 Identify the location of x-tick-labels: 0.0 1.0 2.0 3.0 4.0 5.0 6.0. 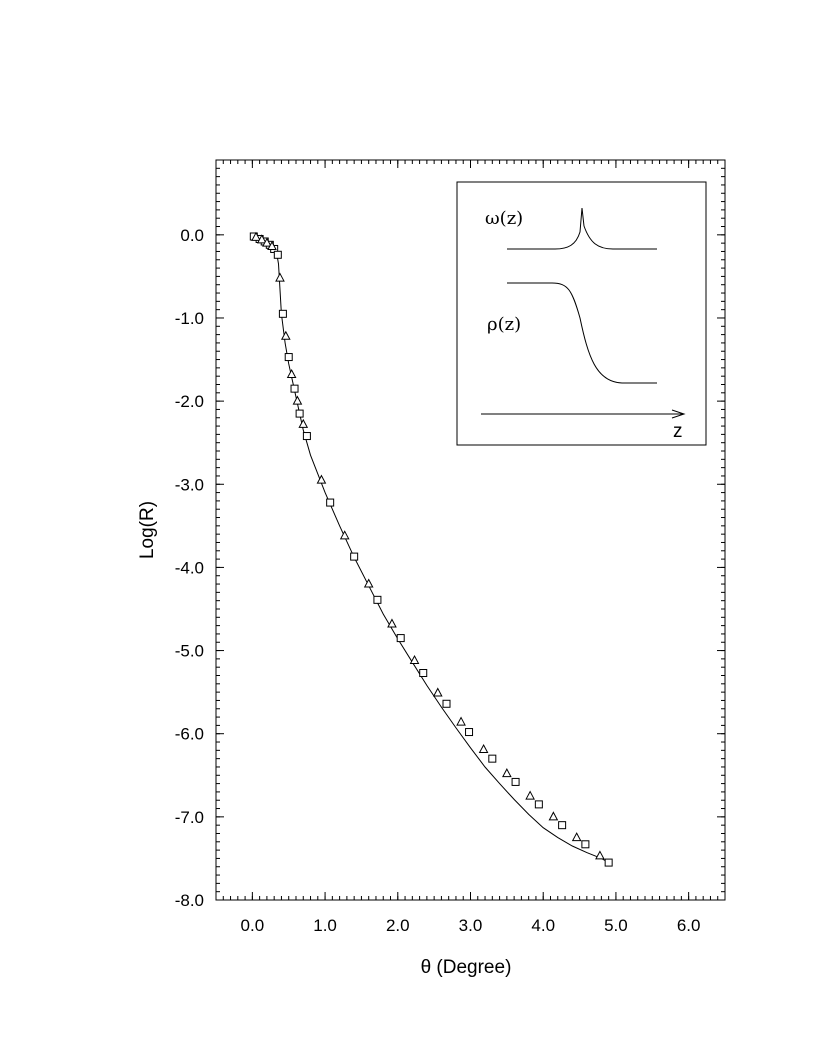
(471, 925).